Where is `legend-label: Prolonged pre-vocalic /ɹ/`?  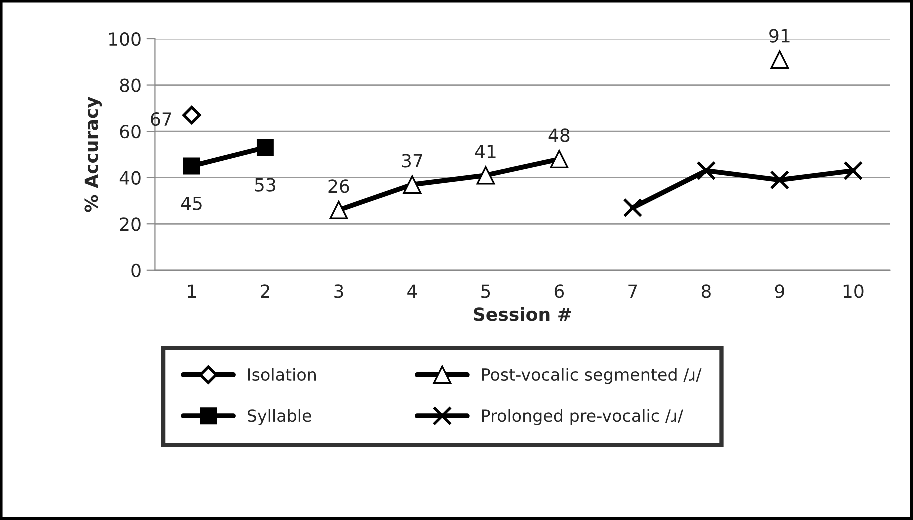 legend-label: Prolonged pre-vocalic /ɹ/ is located at coordinates (583, 417).